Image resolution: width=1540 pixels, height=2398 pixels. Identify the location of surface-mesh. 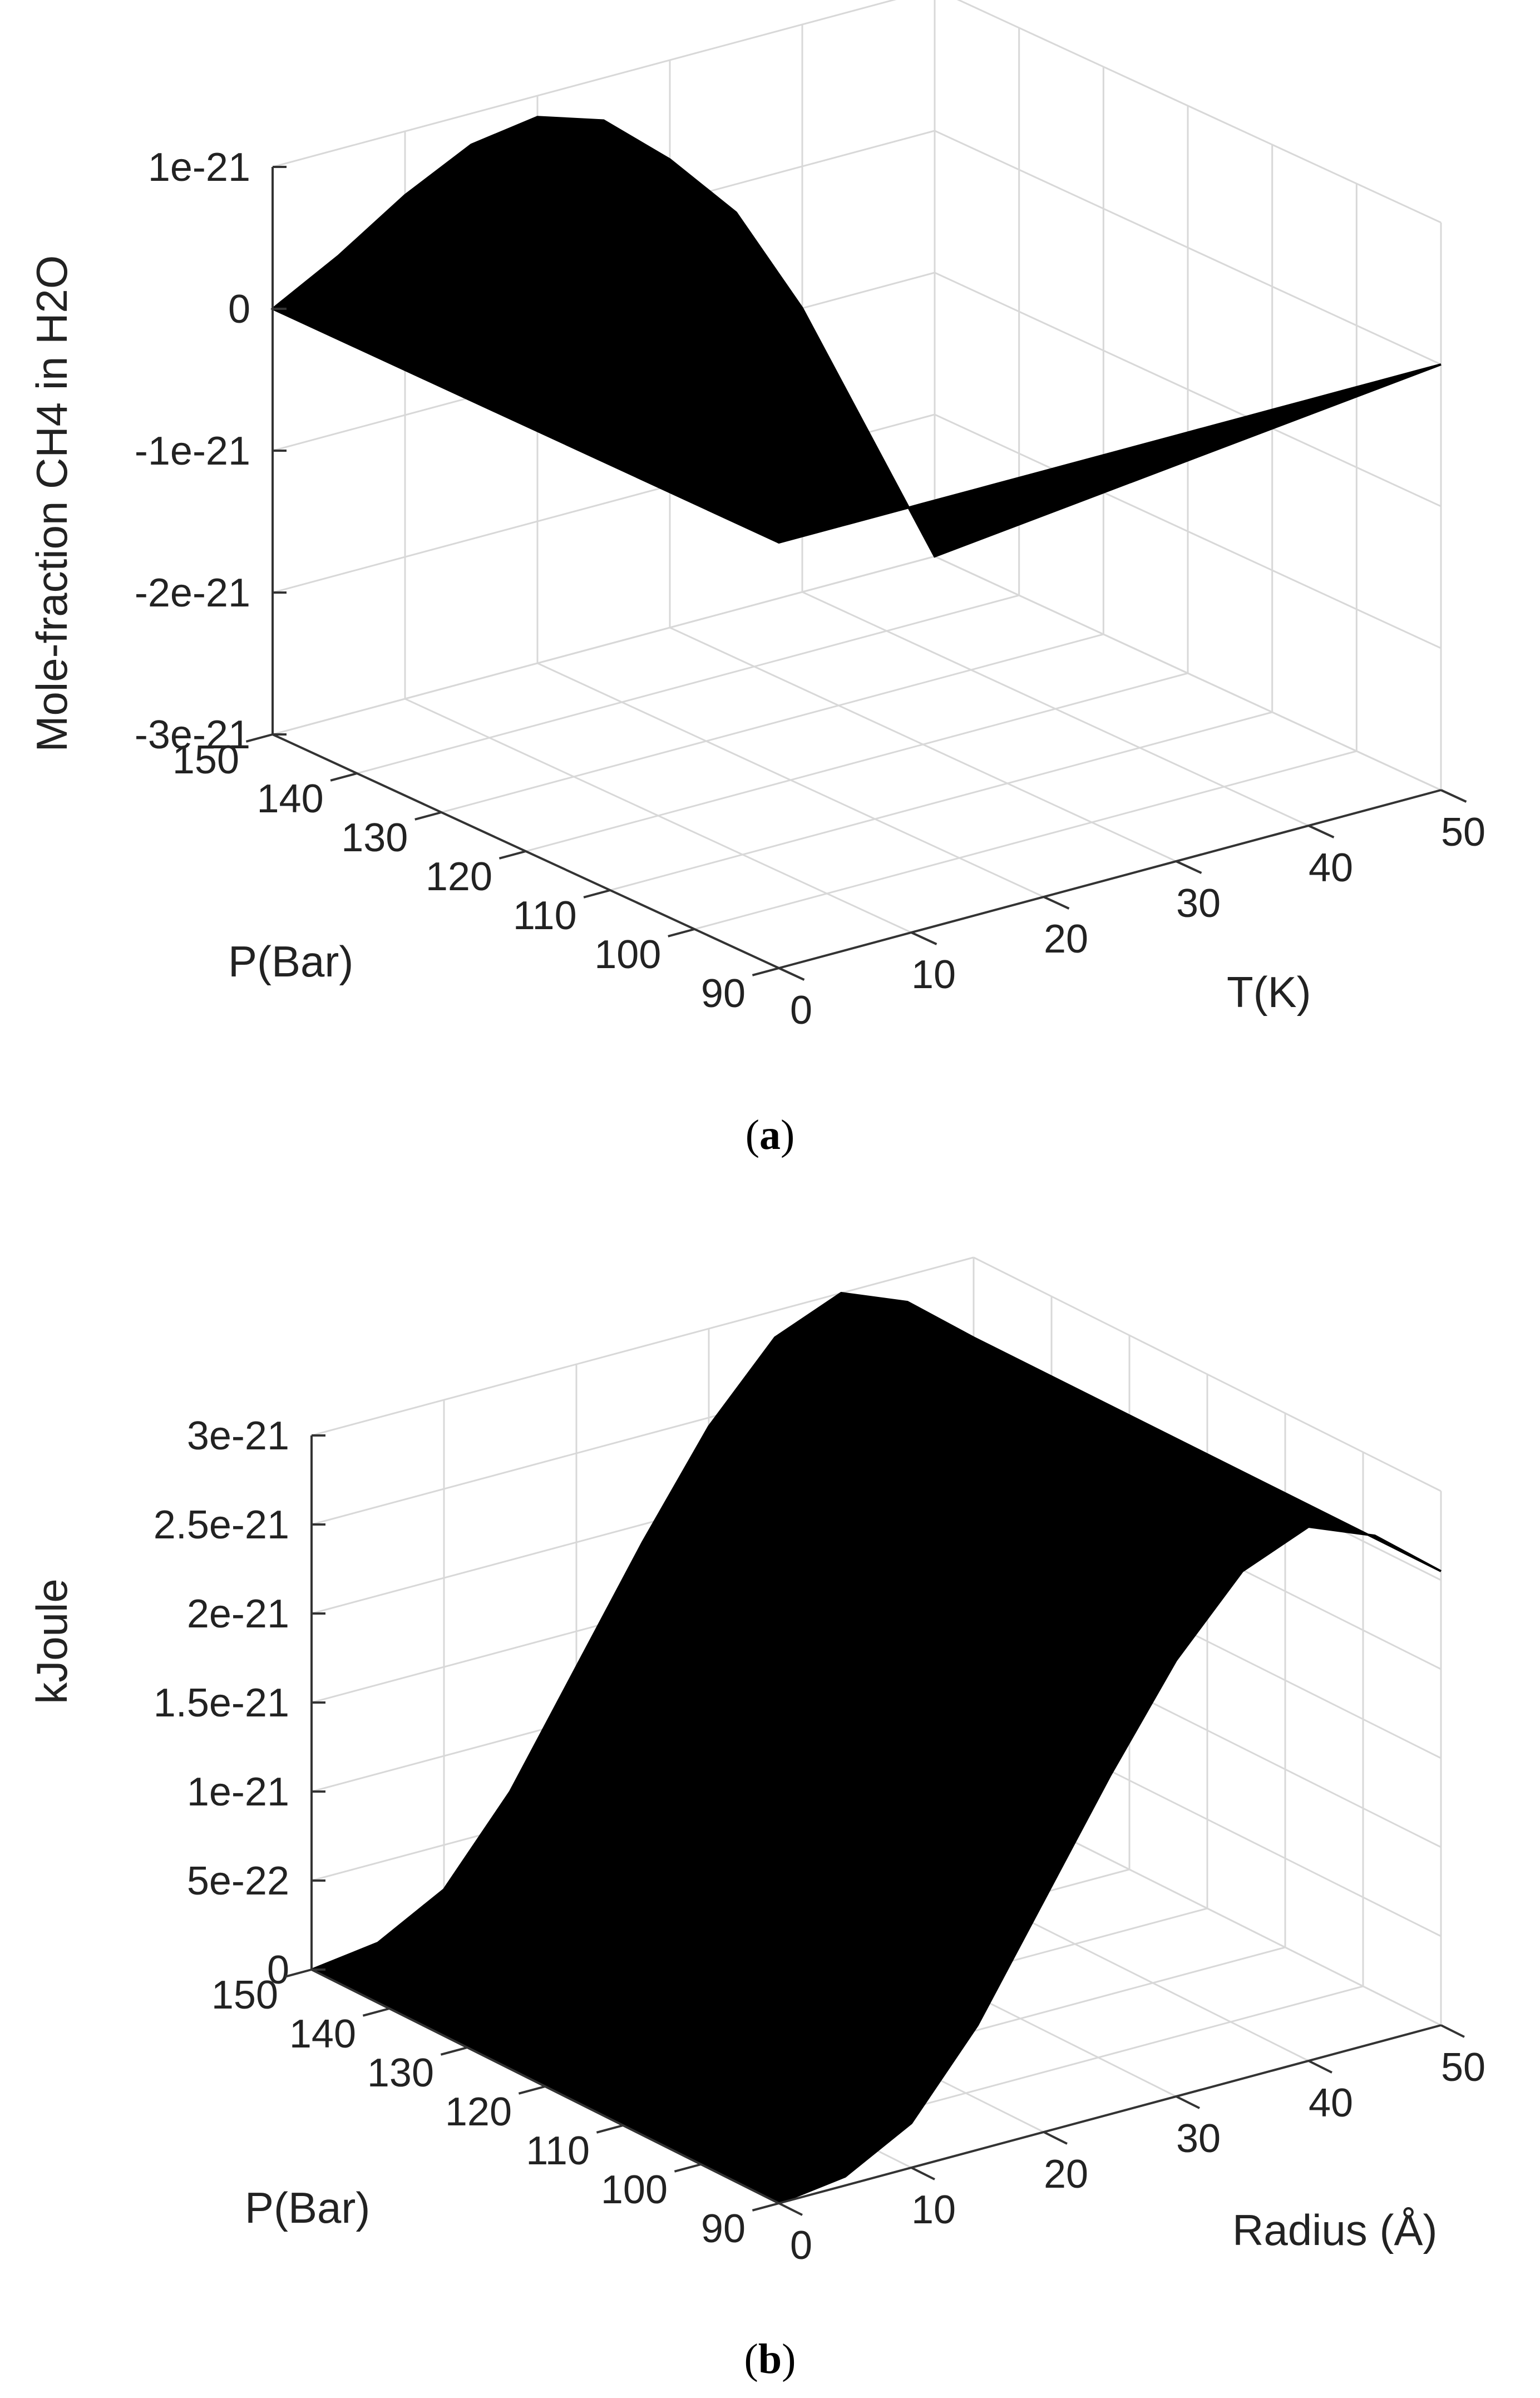
(856, 337).